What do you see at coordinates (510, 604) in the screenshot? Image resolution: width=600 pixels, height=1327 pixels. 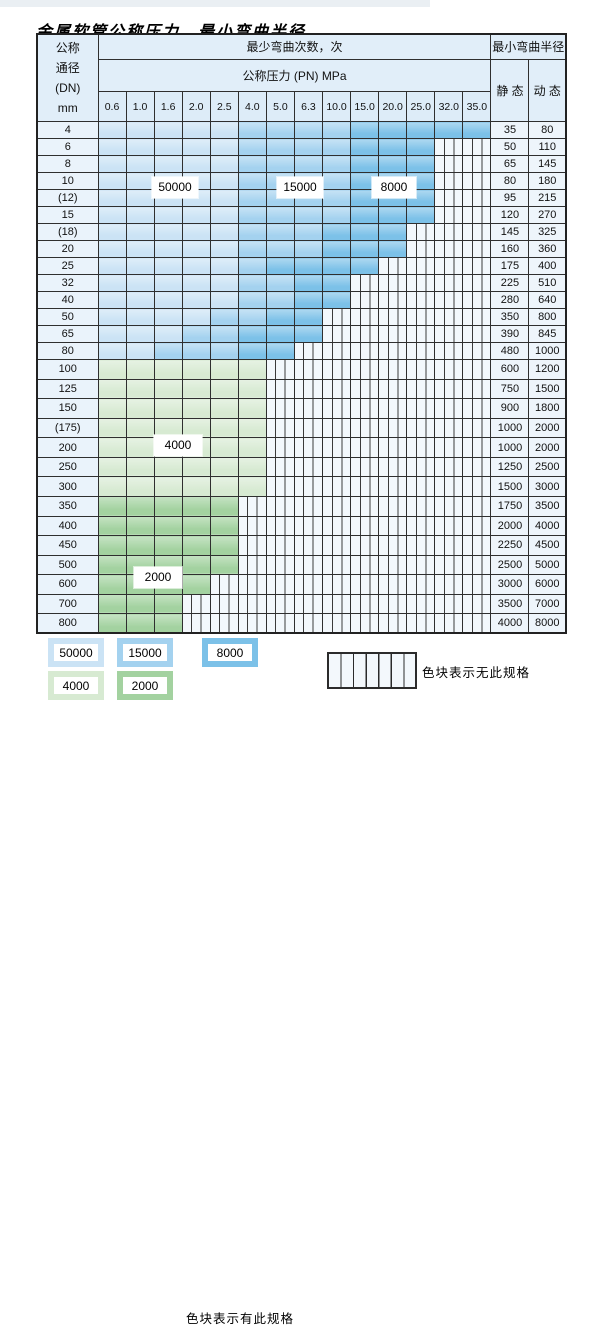 I see `static-radius-cell: 3500` at bounding box center [510, 604].